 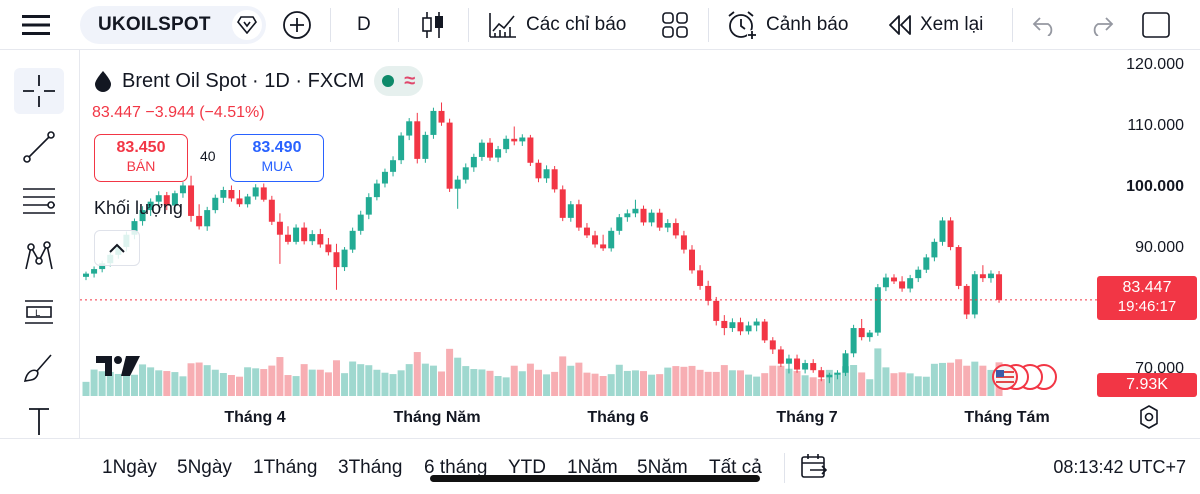 What do you see at coordinates (1119, 467) in the screenshot?
I see `timezone-clock: 08:13:42 UTC+7` at bounding box center [1119, 467].